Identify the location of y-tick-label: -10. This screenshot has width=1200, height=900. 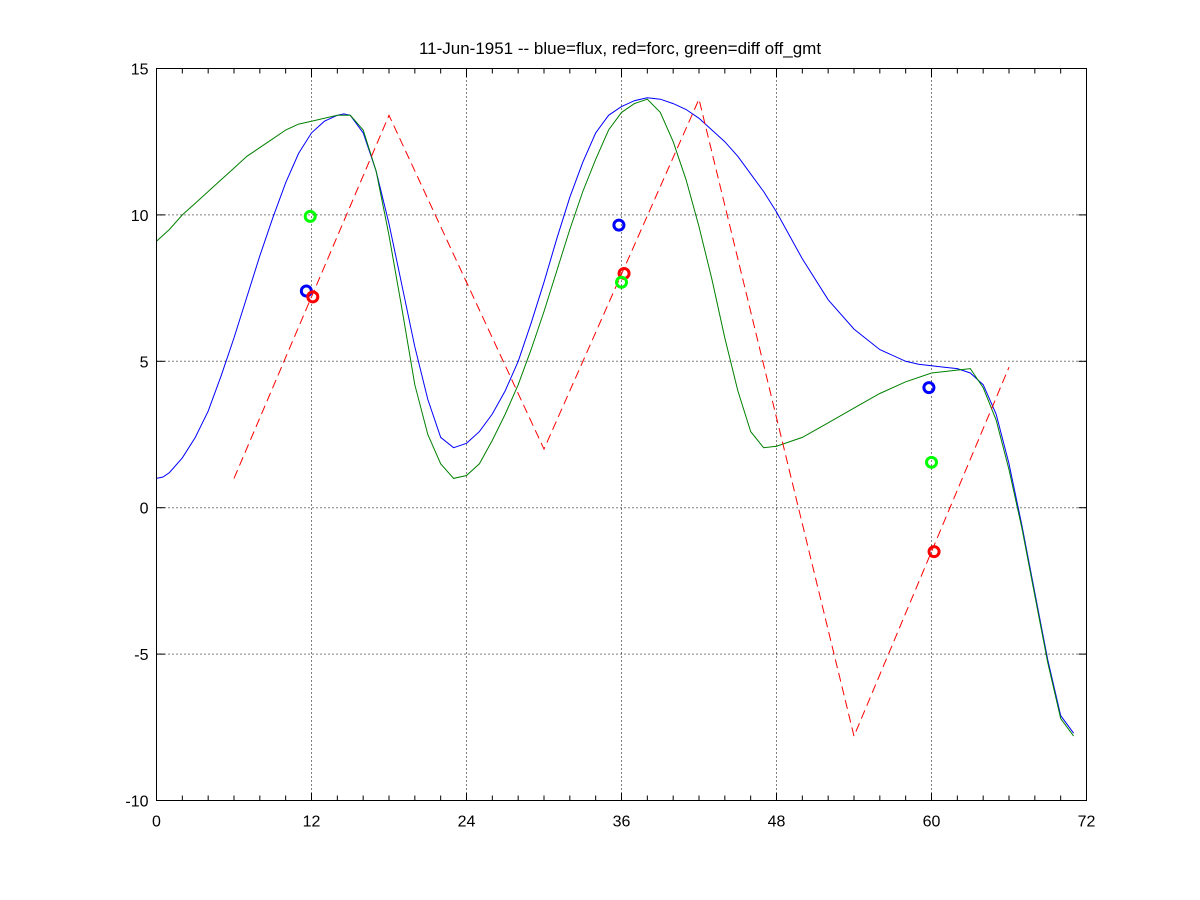
(136, 802).